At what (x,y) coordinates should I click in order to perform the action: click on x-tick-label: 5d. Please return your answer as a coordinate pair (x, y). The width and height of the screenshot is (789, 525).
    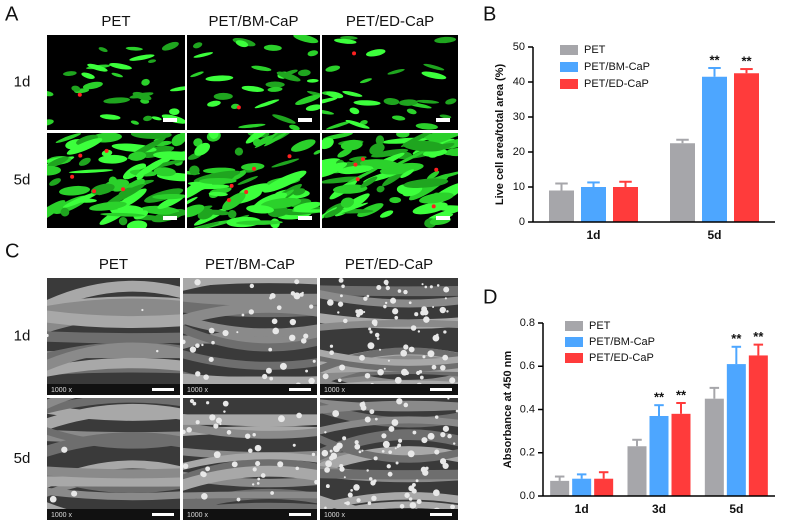
    Looking at the image, I should click on (714, 235).